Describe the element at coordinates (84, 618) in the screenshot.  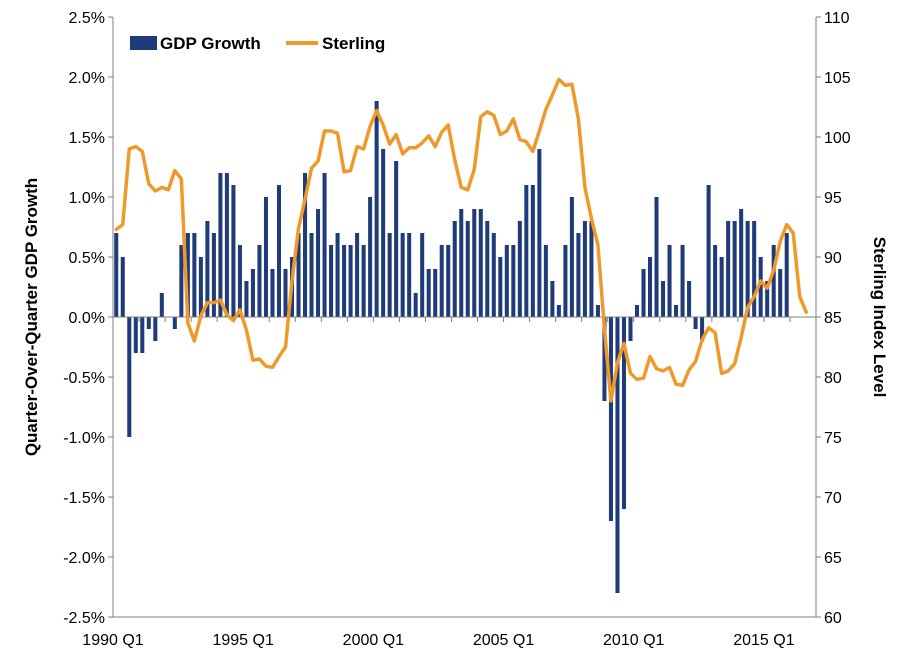
I see `left-tick-label: -2.5%` at that location.